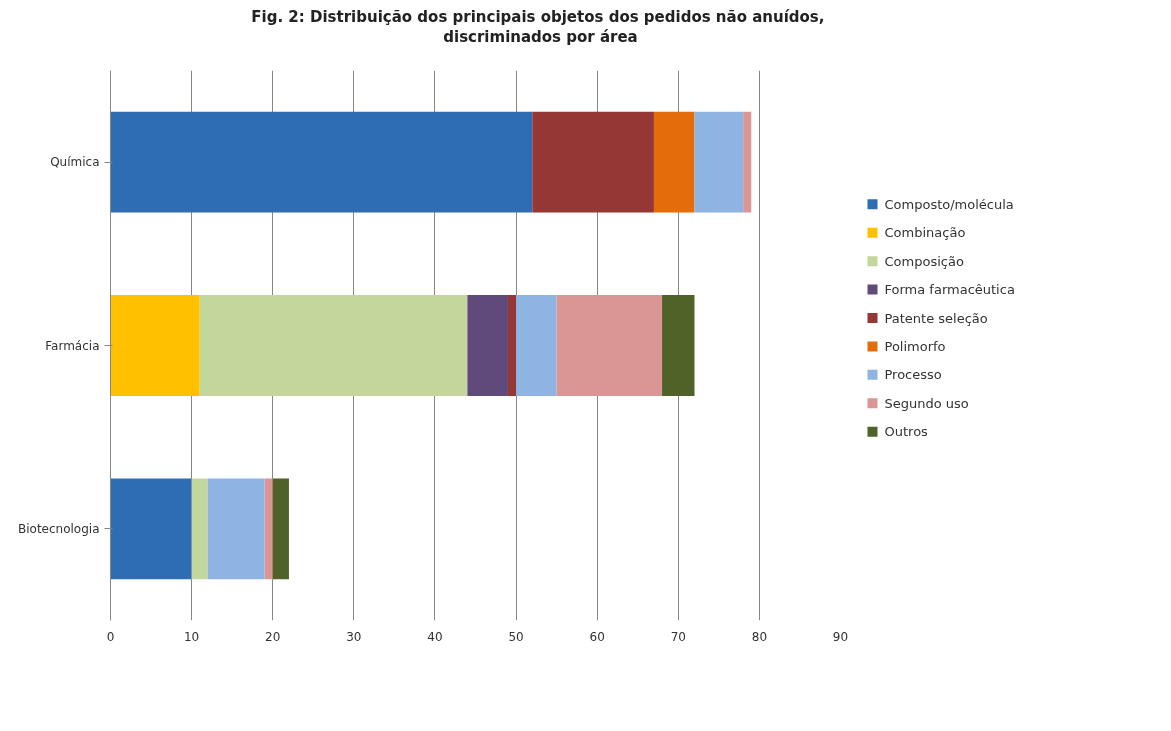 Image resolution: width=1171 pixels, height=731 pixels. Describe the element at coordinates (936, 318) in the screenshot. I see `legend-label: Patente seleção` at that location.